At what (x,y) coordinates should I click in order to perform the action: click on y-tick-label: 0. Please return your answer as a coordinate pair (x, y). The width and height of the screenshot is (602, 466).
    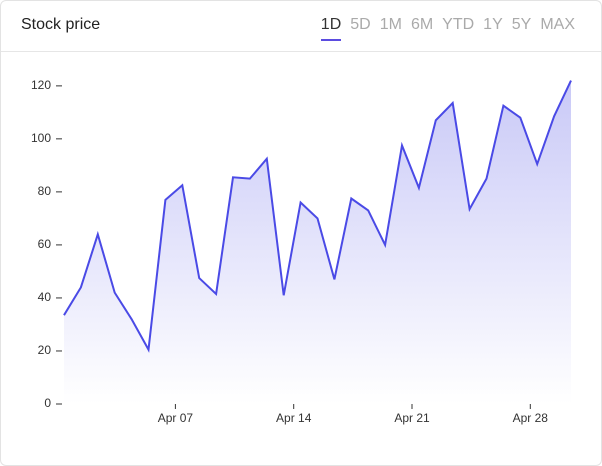
    Looking at the image, I should click on (47, 403).